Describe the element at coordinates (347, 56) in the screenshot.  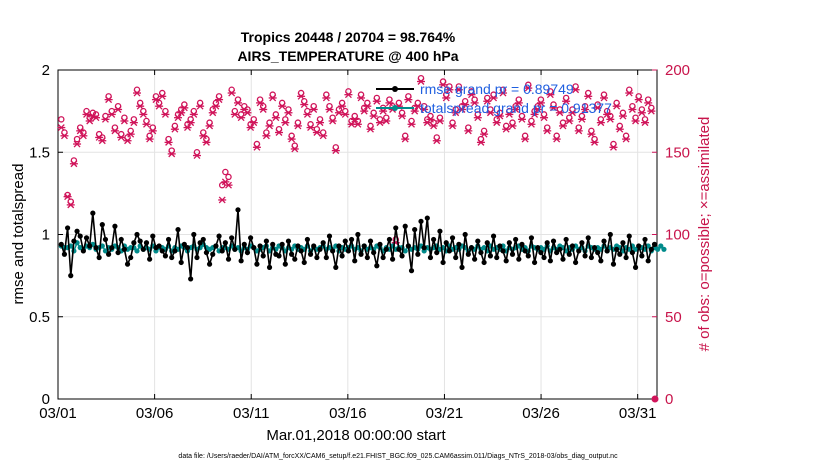
I see `chart-title-line2: AIRS_TEMPERATURE @ 400 hPa` at that location.